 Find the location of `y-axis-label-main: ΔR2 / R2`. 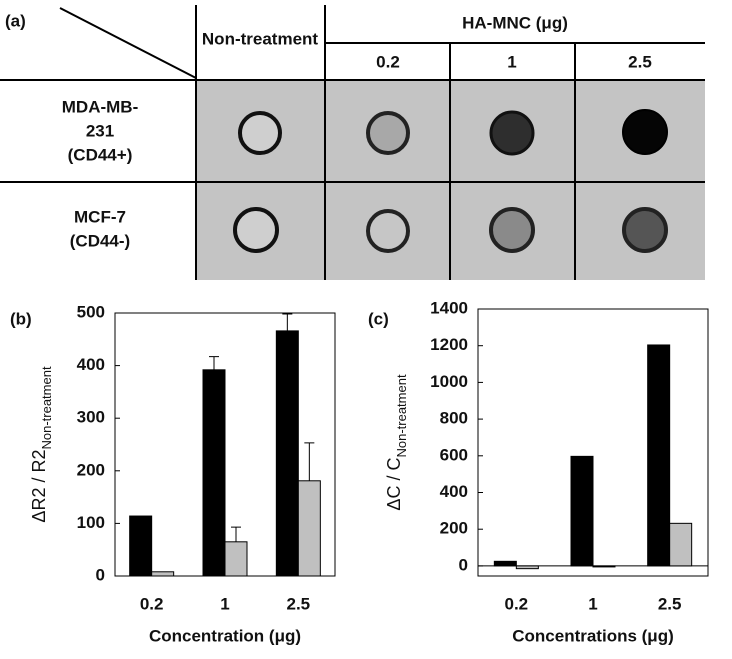

y-axis-label-main: ΔR2 / R2 is located at coordinates (39, 486).